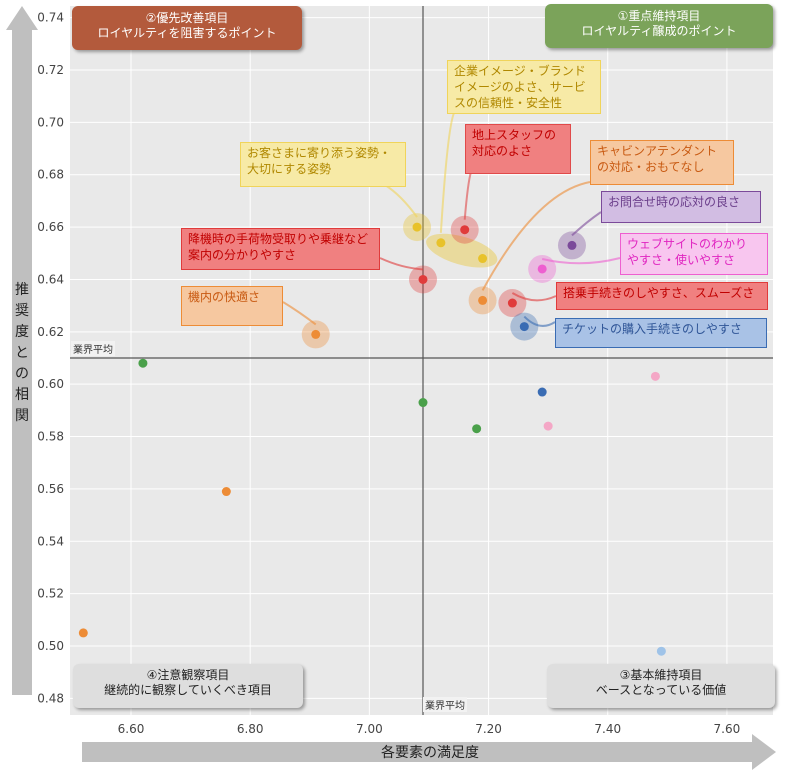 This screenshot has height=779, width=789. I want to click on point-callout: チケットの購入手続きのしやすさ, so click(661, 333).